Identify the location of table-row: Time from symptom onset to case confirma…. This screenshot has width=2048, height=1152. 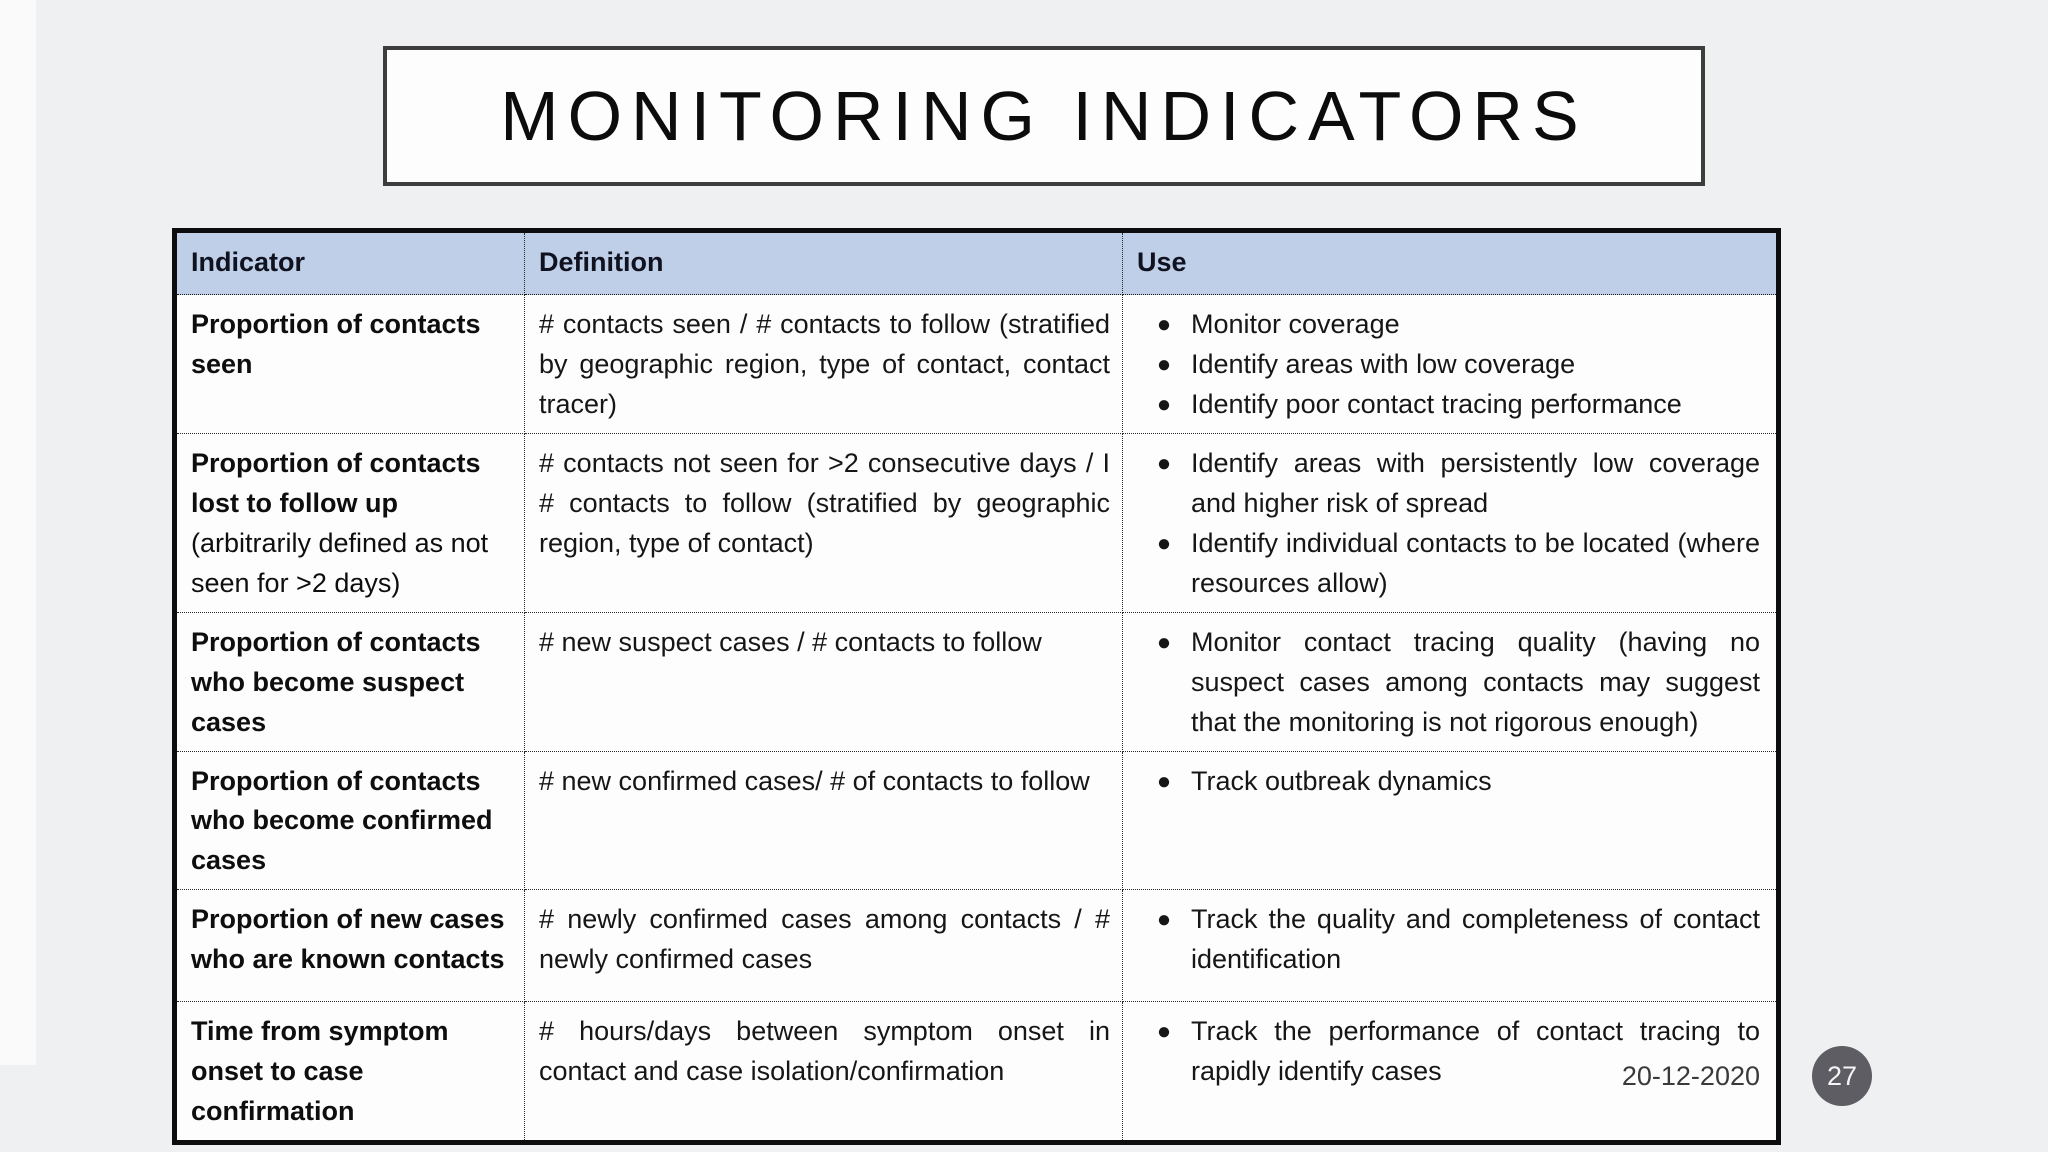
(976, 1072).